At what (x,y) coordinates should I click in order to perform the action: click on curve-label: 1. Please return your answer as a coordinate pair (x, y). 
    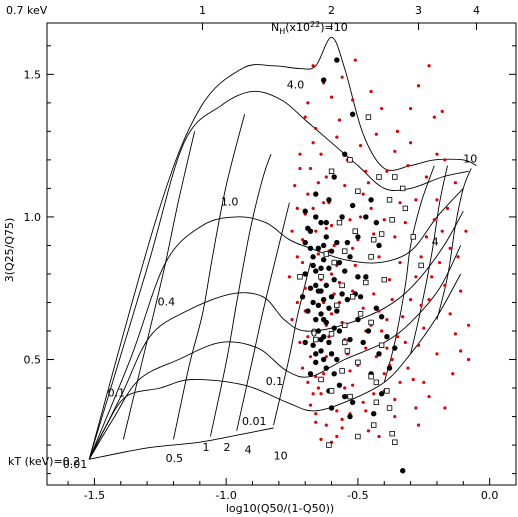
    Looking at the image, I should click on (205, 447).